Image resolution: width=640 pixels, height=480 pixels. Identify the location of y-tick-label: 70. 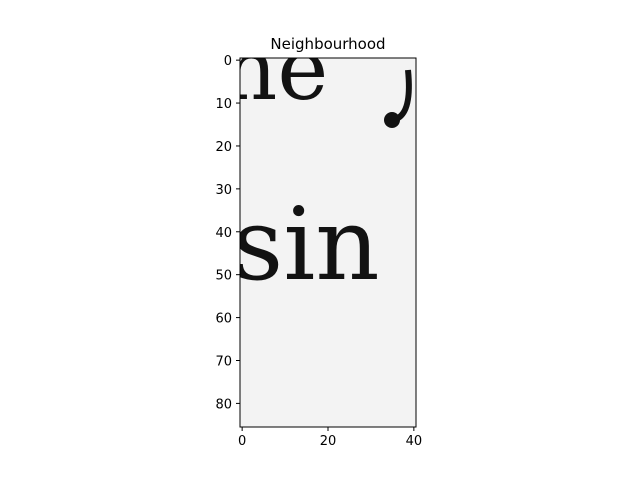
(223, 361).